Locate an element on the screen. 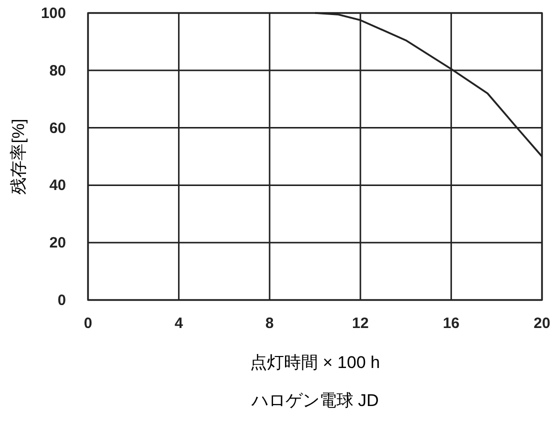 This screenshot has width=557, height=443. y-tick-label: 40 is located at coordinates (57, 185).